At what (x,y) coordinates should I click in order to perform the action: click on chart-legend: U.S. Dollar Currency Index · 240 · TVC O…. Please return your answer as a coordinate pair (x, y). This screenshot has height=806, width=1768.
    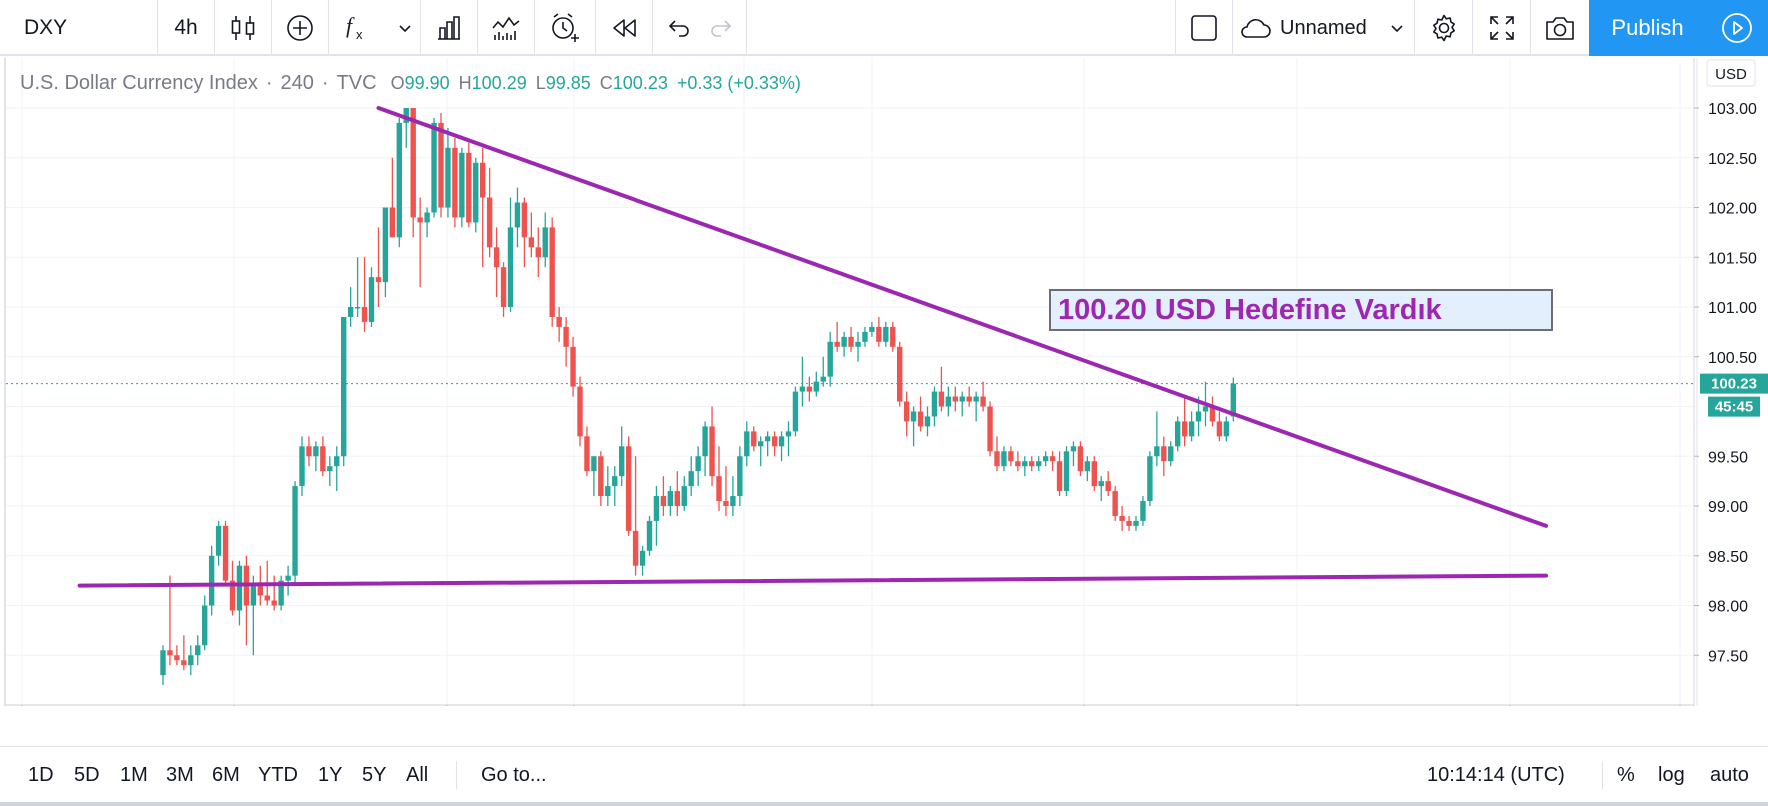
    Looking at the image, I should click on (410, 83).